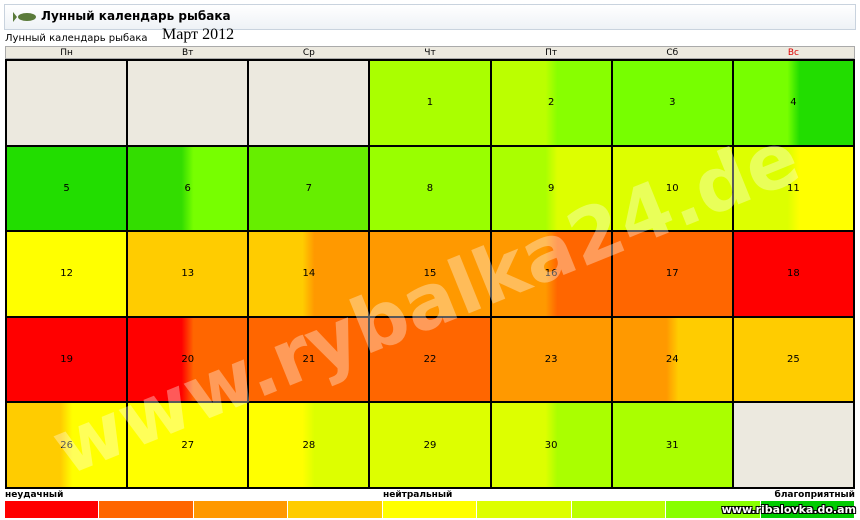  I want to click on day-cell: 23, so click(551, 359).